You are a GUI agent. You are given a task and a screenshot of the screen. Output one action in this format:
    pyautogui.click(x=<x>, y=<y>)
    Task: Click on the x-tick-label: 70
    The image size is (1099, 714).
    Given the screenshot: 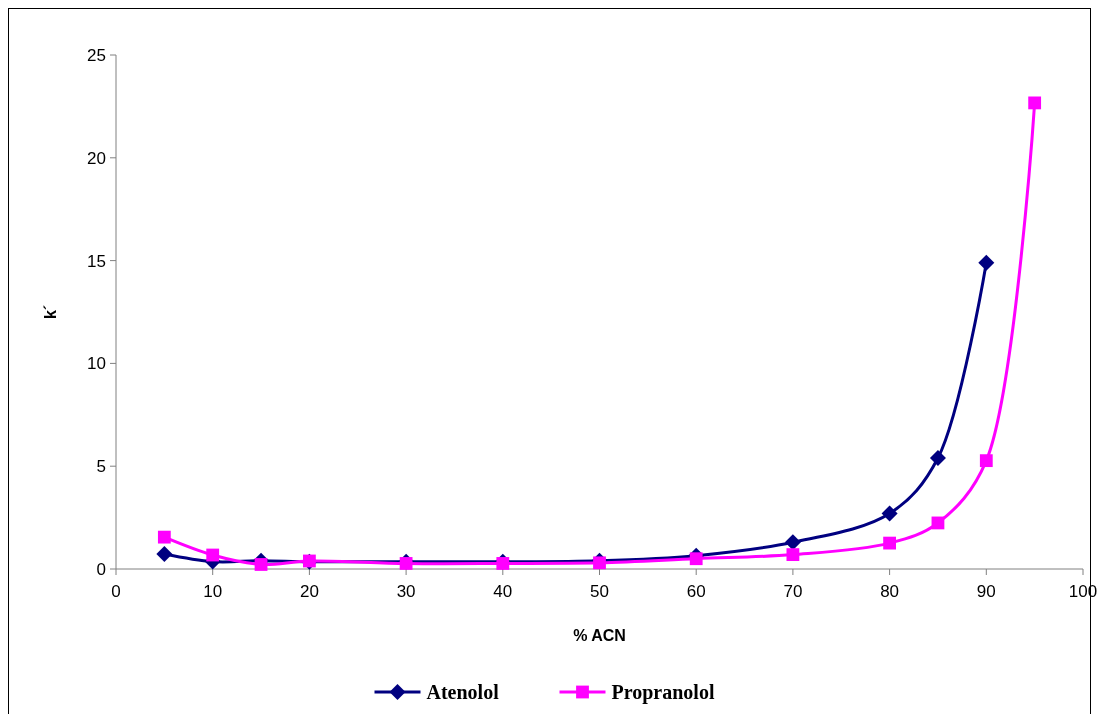 What is the action you would take?
    pyautogui.click(x=793, y=591)
    